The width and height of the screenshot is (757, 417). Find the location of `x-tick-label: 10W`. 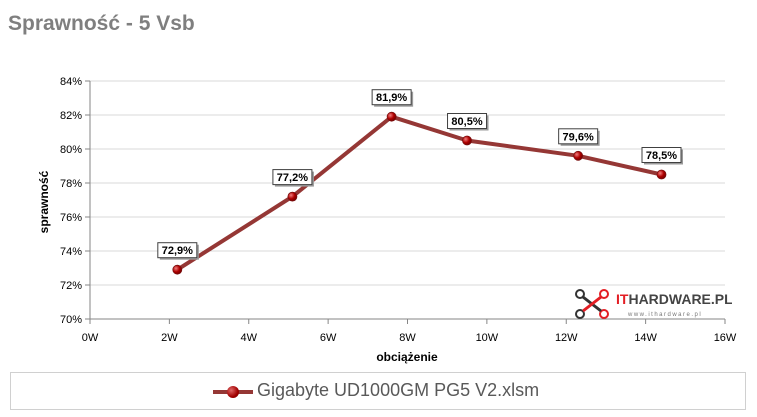

x-tick-label: 10W is located at coordinates (487, 338).